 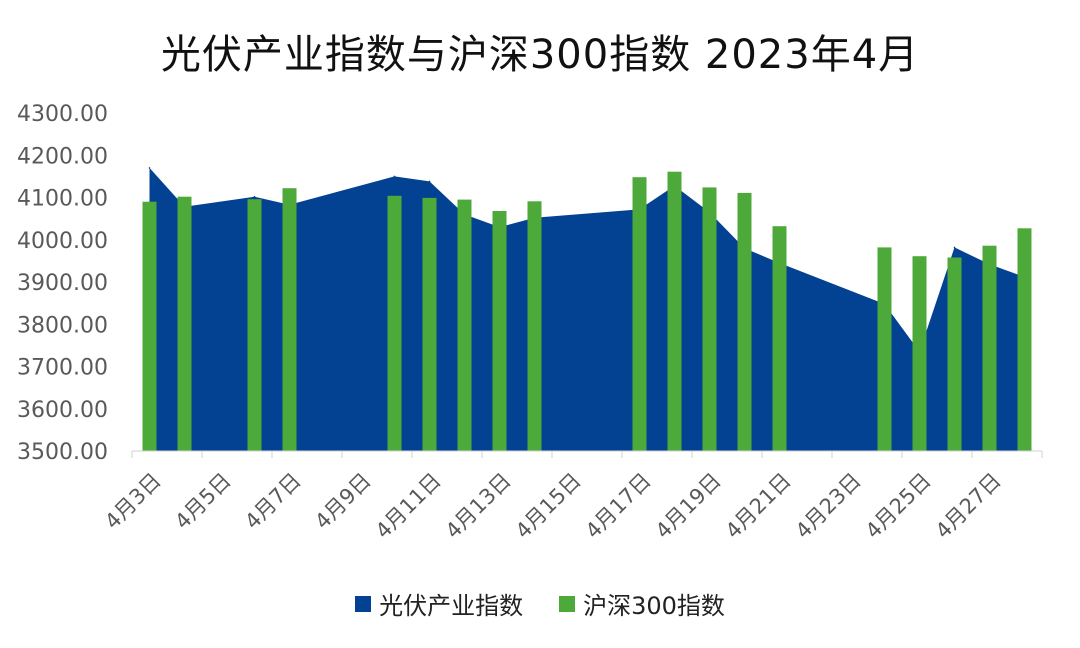 I want to click on x-tick-label: 4月15日, so click(x=548, y=505).